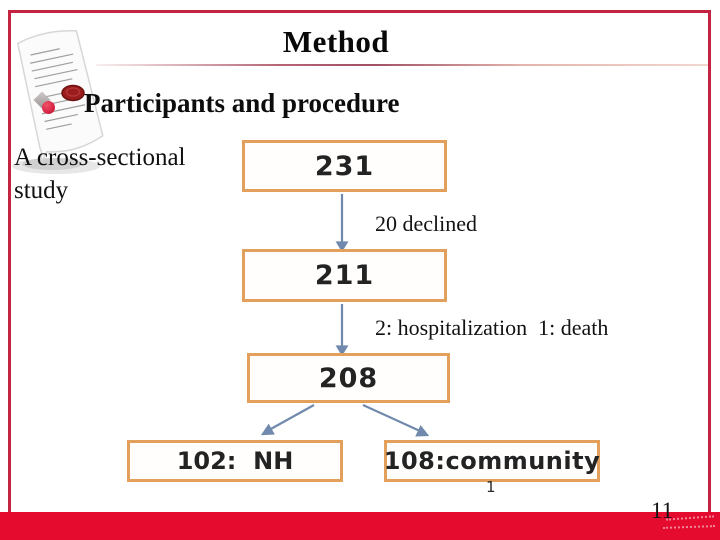 The height and width of the screenshot is (540, 720). I want to click on flowchart-box-nursing-home: 102: NH, so click(235, 461).